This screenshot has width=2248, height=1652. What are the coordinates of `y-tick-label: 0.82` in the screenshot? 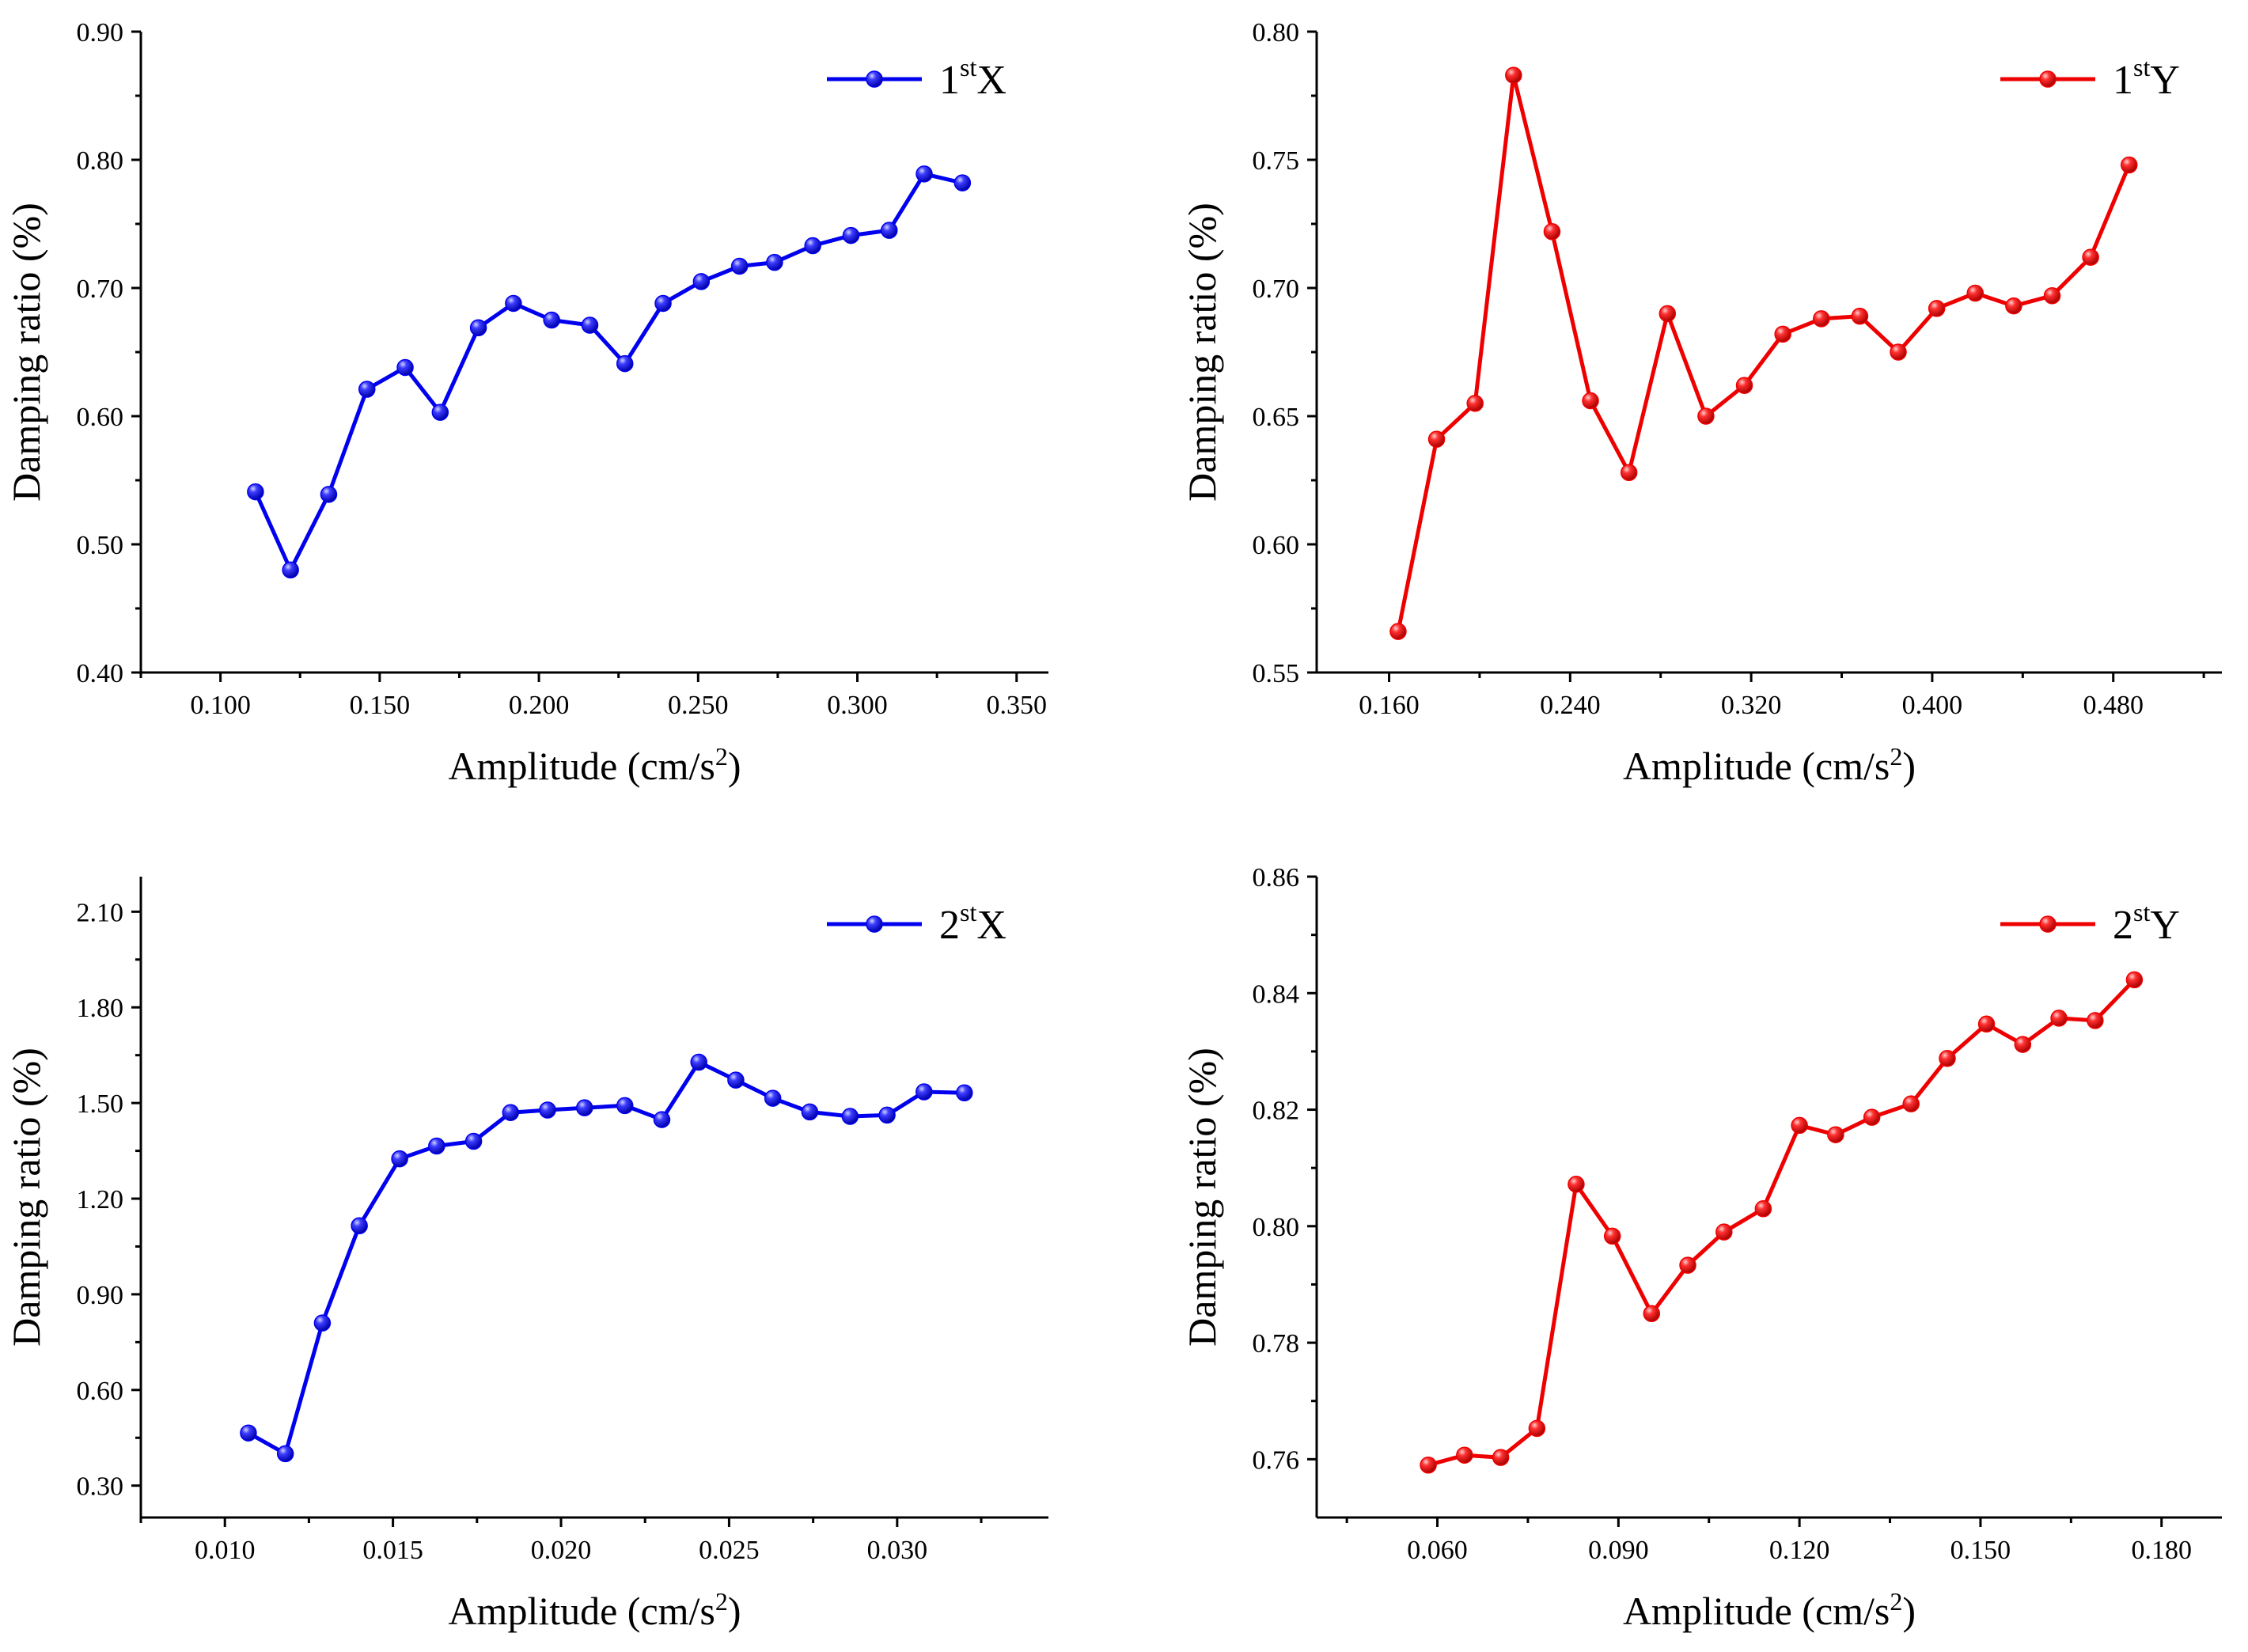 It's located at (1277, 1111).